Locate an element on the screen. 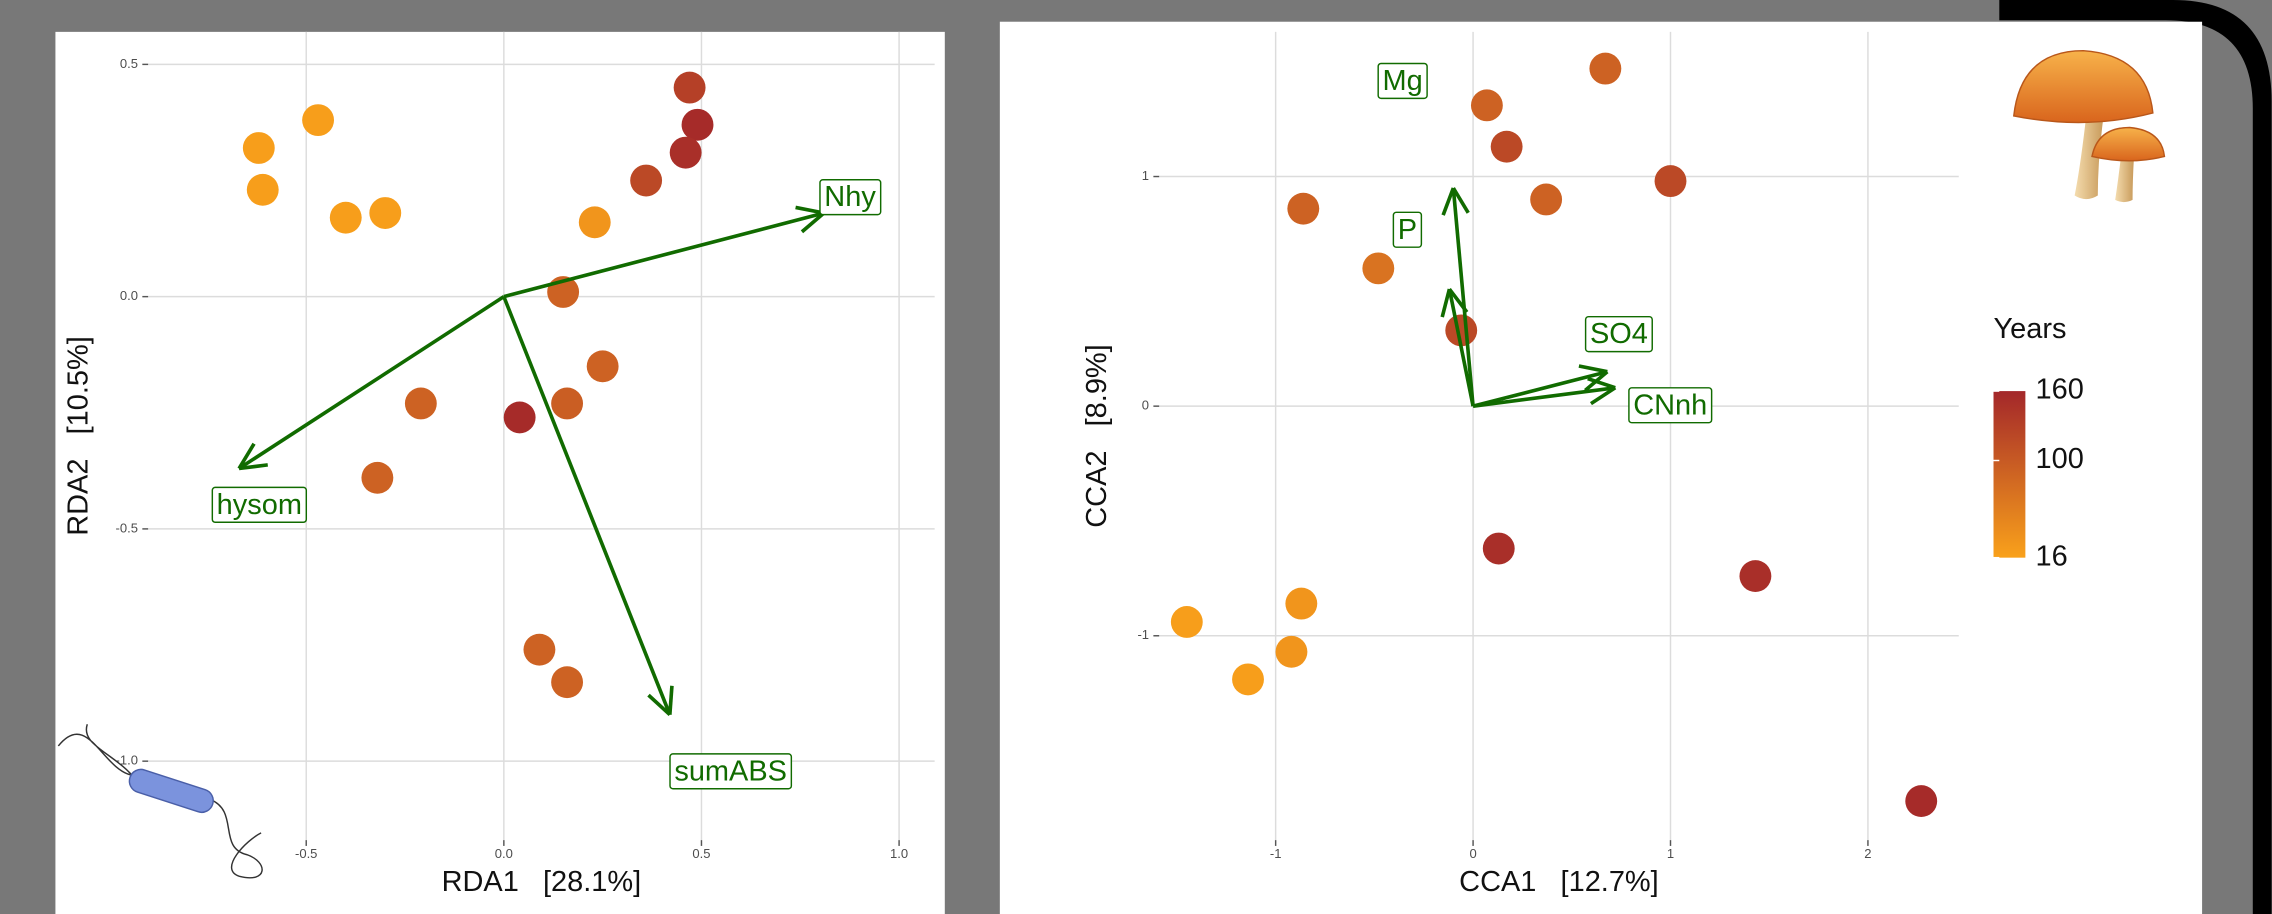 This screenshot has height=914, width=2272. arrow-label-box: sumABS is located at coordinates (731, 771).